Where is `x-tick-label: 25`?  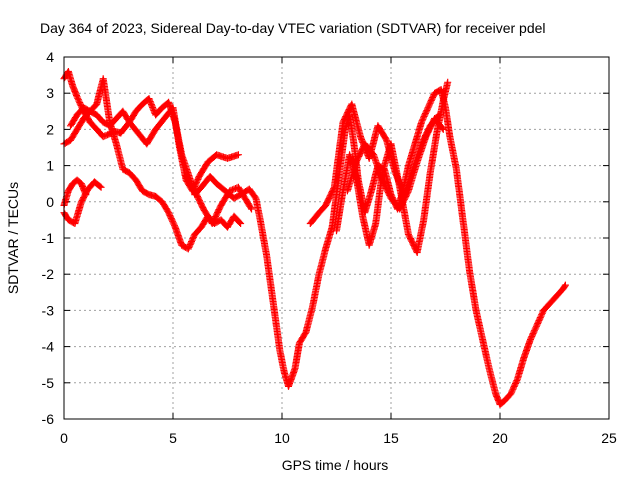
x-tick-label: 25 is located at coordinates (609, 438).